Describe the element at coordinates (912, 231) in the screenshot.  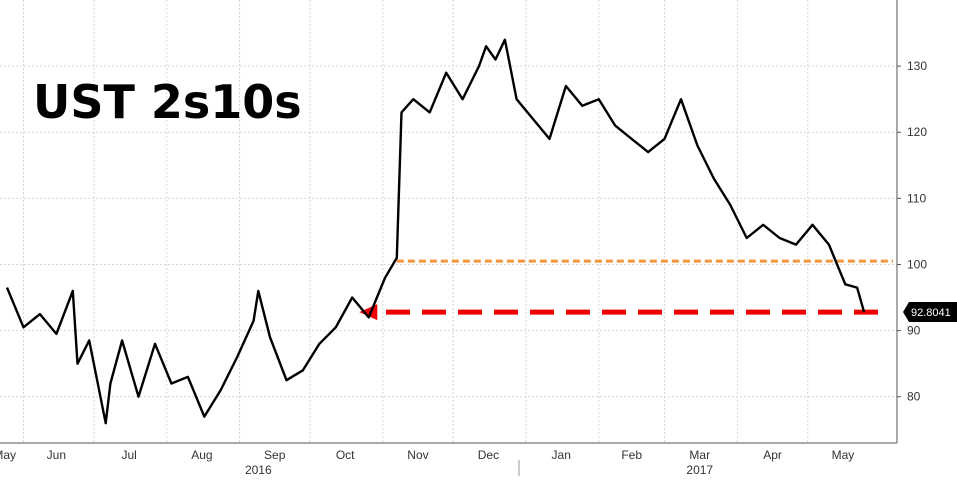
I see `y-tick-labels: 80 90 100 110 120 130` at that location.